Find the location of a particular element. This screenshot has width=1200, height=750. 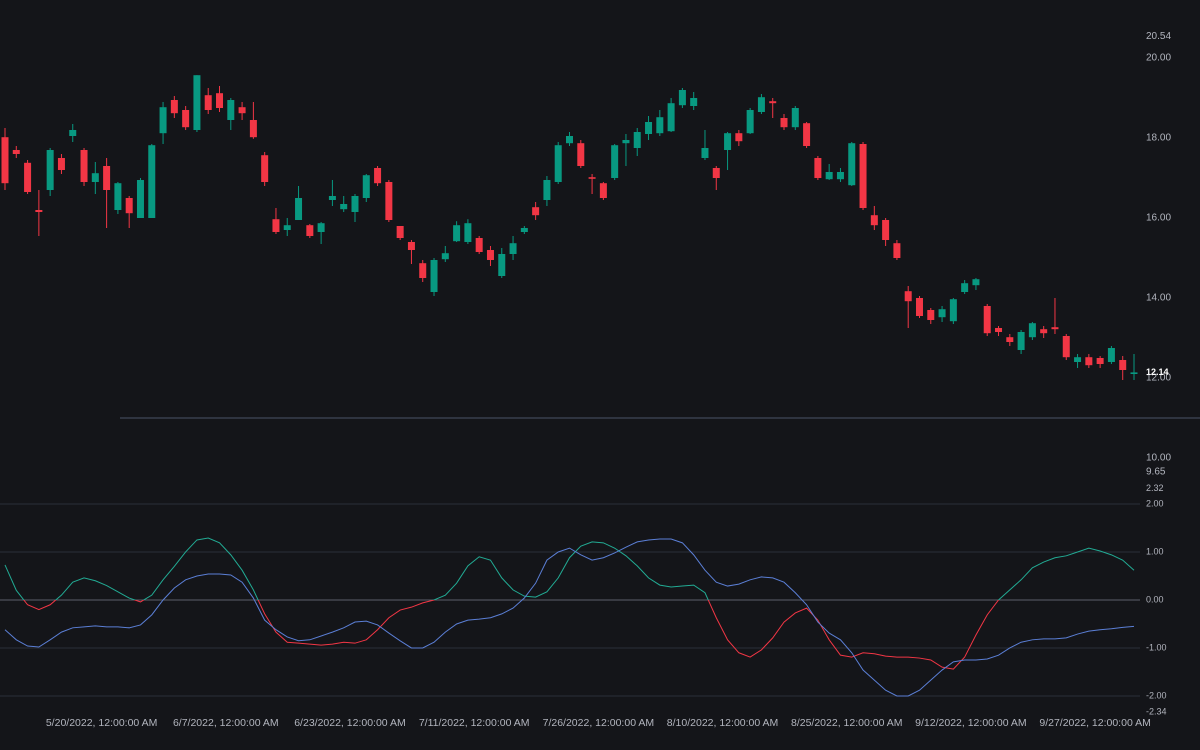

x-tick-label: 6/23/2022, 12:00:00 AM is located at coordinates (350, 723).